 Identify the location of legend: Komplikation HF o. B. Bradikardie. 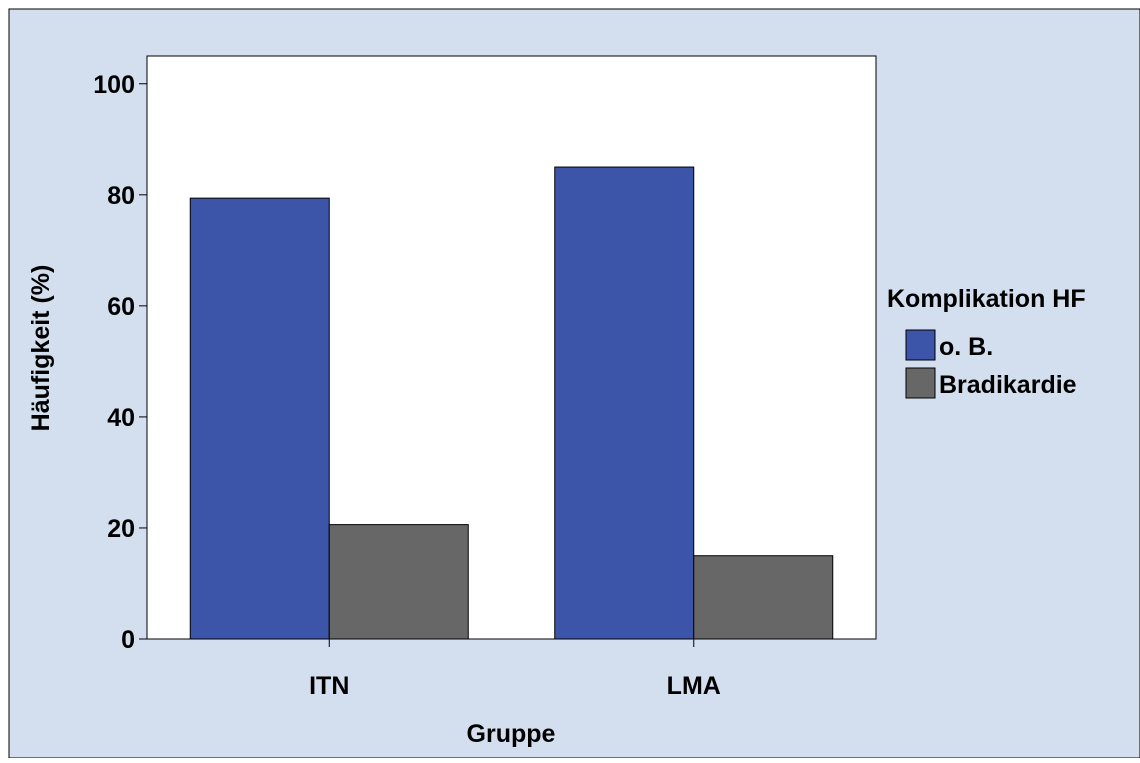
(986, 342).